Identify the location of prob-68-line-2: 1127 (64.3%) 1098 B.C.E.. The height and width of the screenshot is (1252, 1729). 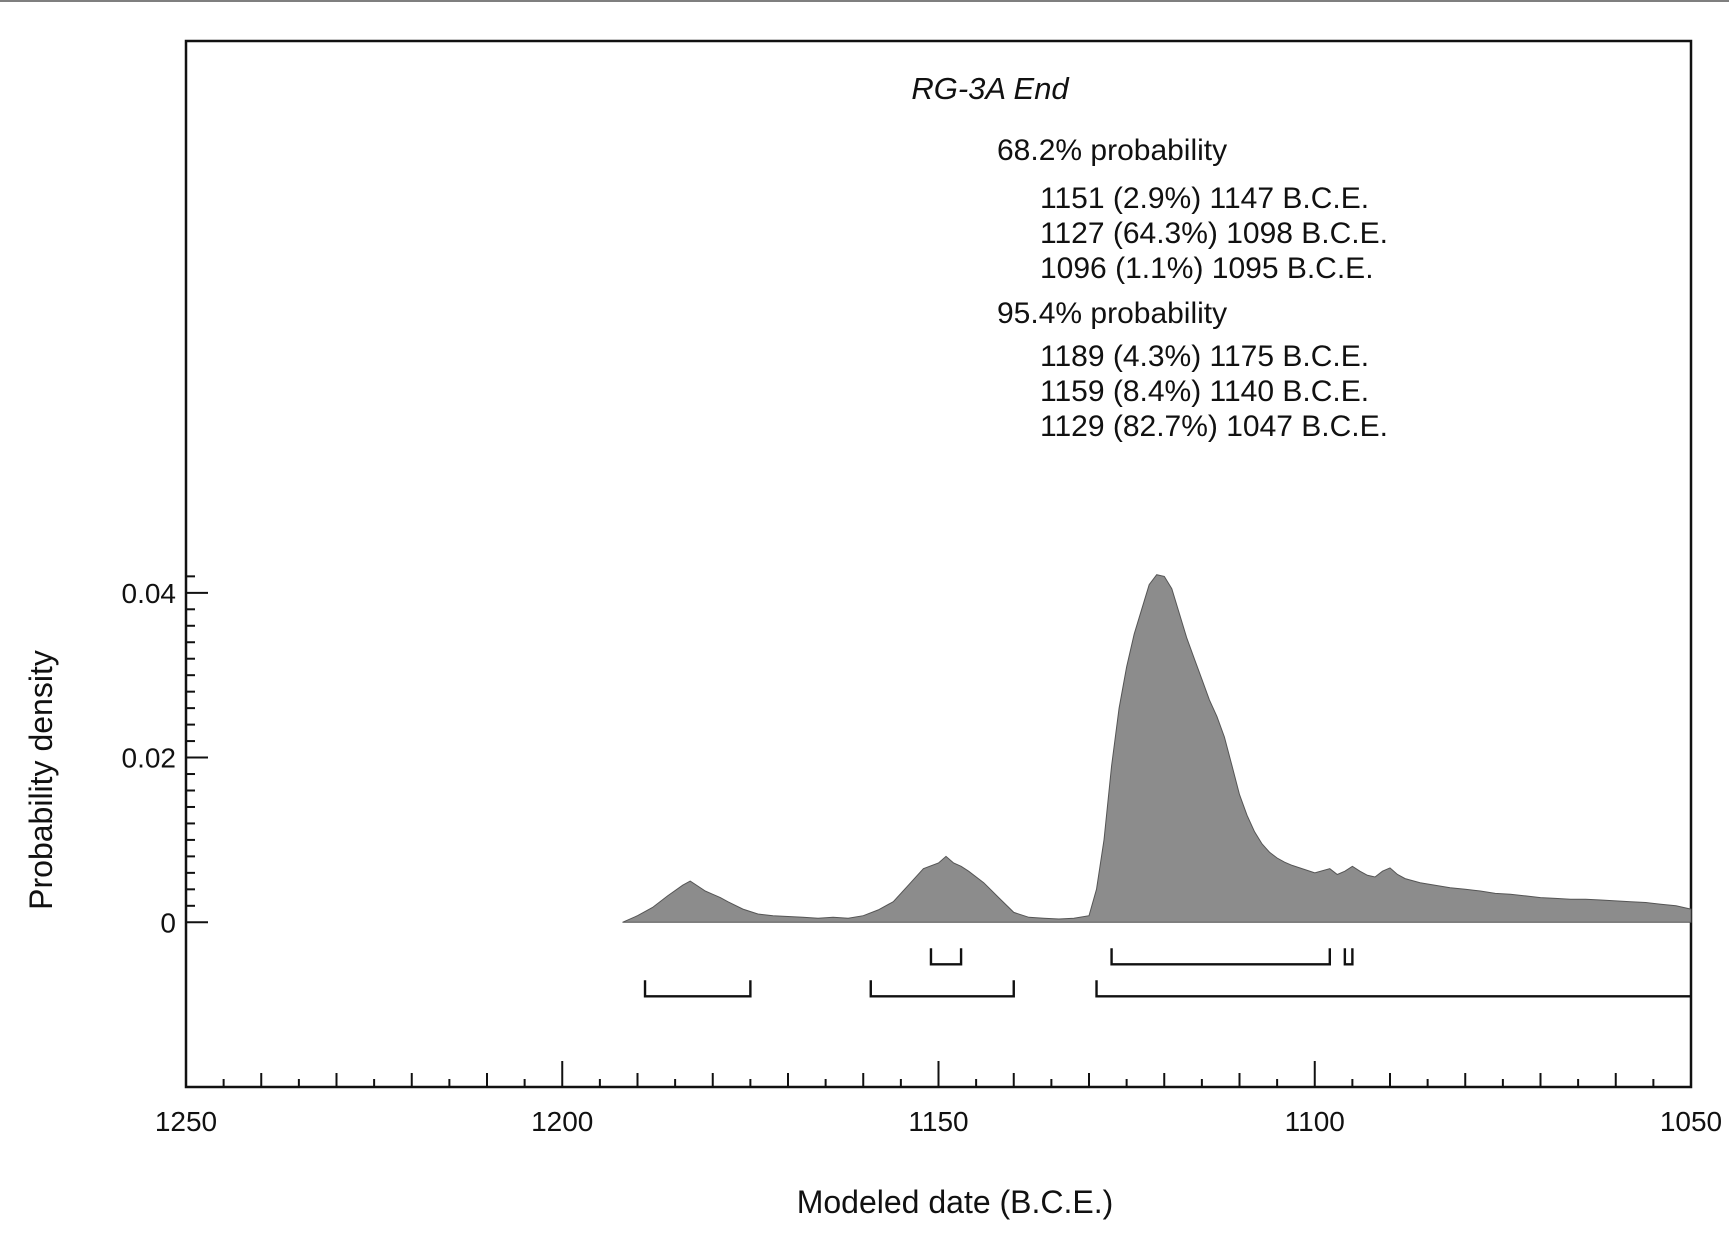
(1214, 233).